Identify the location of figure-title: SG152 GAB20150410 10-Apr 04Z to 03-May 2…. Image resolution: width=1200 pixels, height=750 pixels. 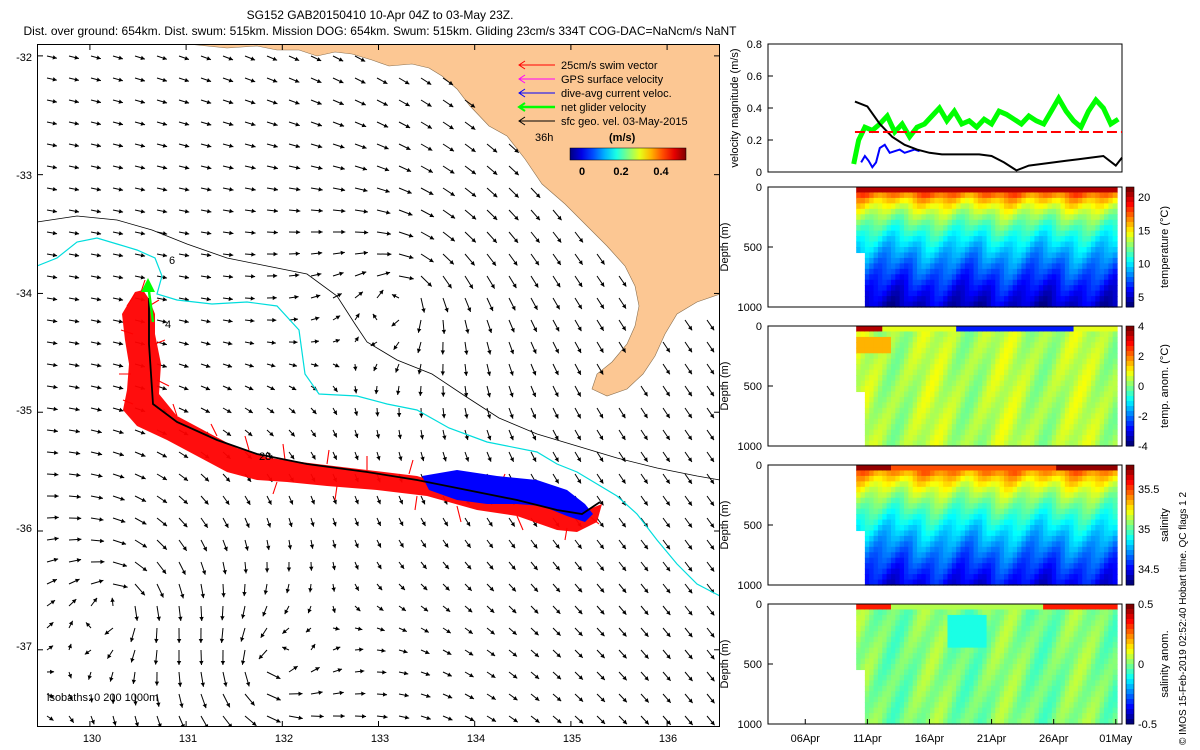
(380, 15).